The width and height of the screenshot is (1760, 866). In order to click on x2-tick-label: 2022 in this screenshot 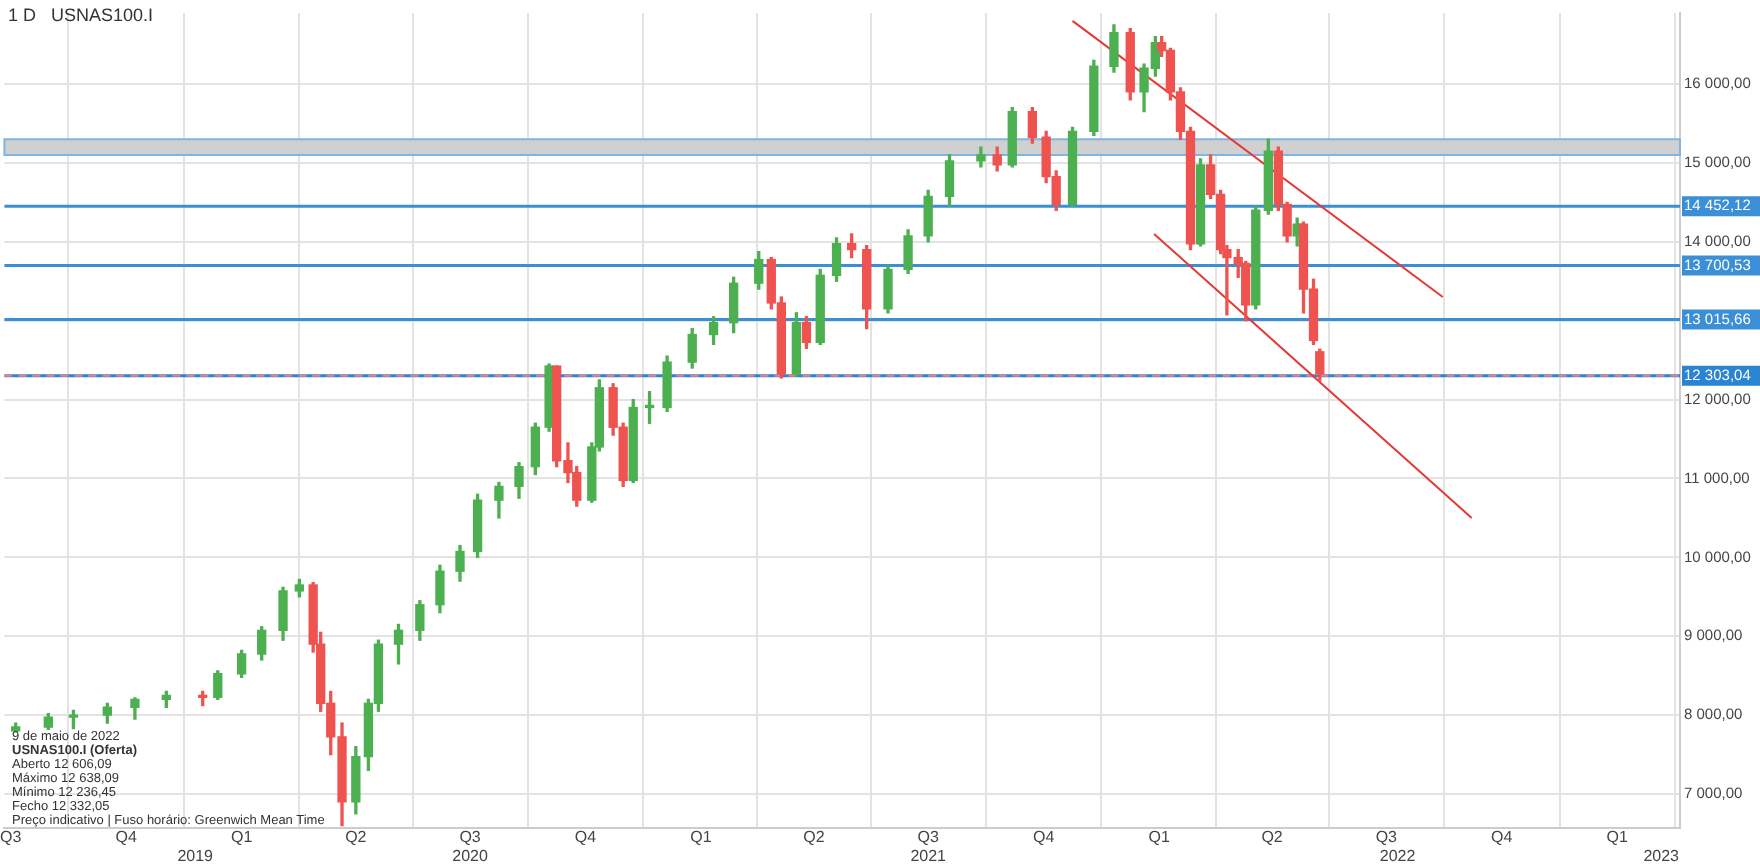, I will do `click(1398, 855)`.